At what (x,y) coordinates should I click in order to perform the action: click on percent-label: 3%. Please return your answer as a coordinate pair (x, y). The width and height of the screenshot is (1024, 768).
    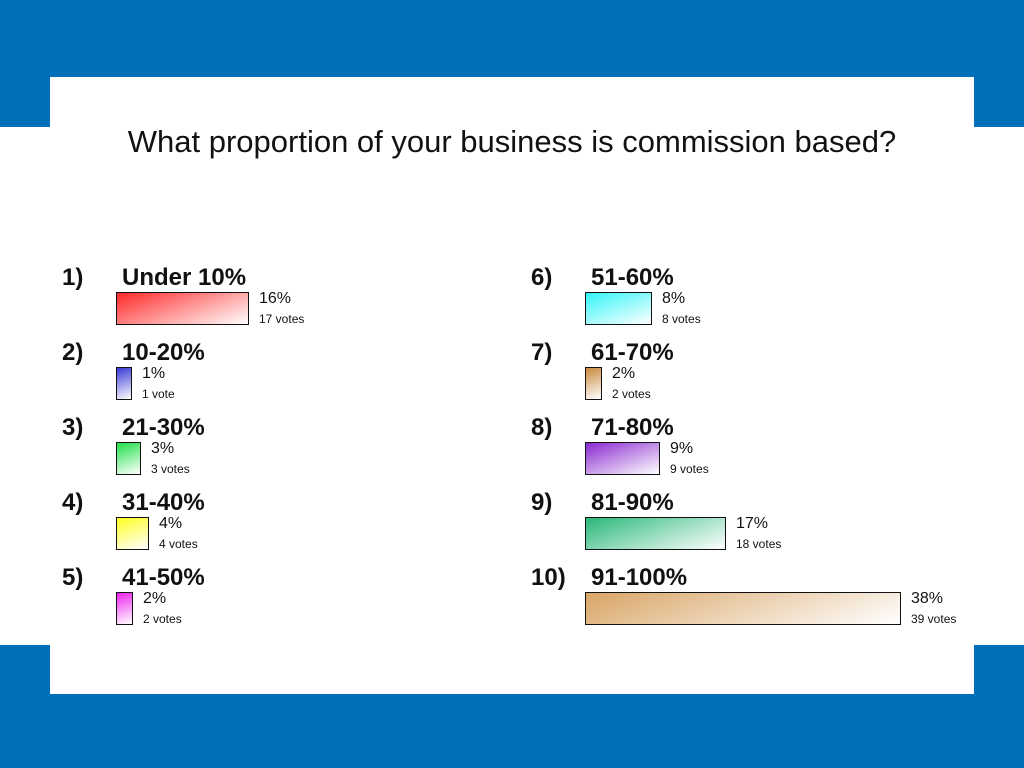
    Looking at the image, I should click on (163, 448).